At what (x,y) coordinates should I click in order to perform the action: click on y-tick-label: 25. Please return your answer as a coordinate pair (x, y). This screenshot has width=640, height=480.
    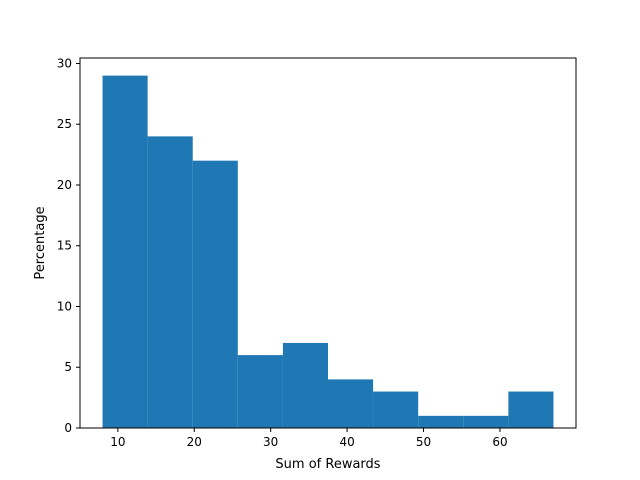
    Looking at the image, I should click on (64, 124).